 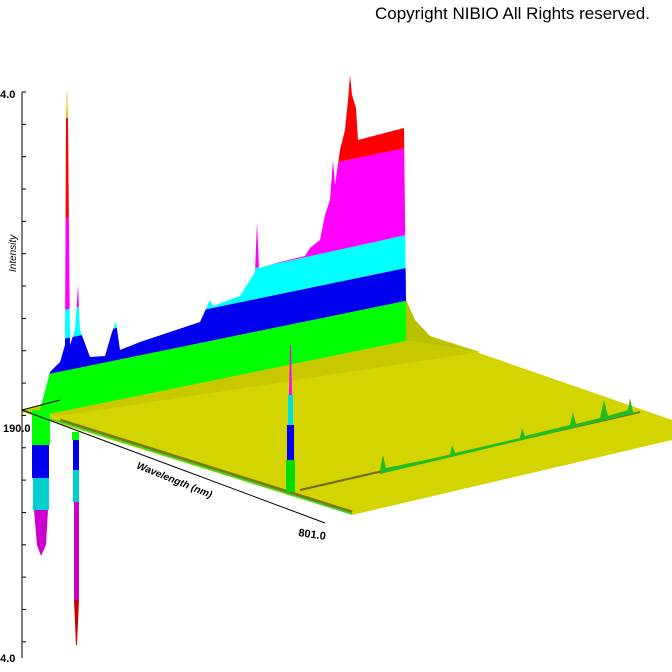 I want to click on floor-green-edge, so click(x=187, y=462).